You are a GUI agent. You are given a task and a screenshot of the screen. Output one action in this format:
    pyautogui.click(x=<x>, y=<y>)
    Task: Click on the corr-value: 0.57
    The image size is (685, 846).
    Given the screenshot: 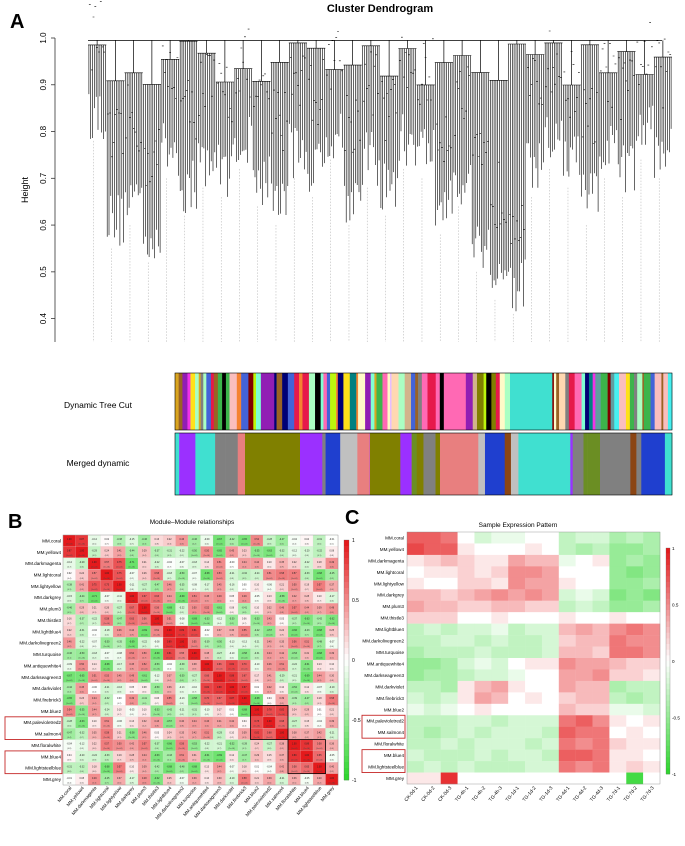 What is the action you would take?
    pyautogui.click(x=107, y=745)
    